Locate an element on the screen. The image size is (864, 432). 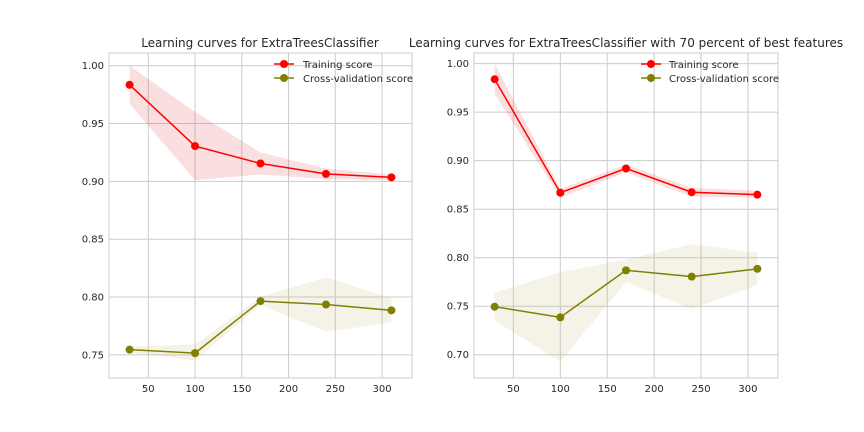
left-legend: Training score Cross-validation score is located at coordinates (343, 72).